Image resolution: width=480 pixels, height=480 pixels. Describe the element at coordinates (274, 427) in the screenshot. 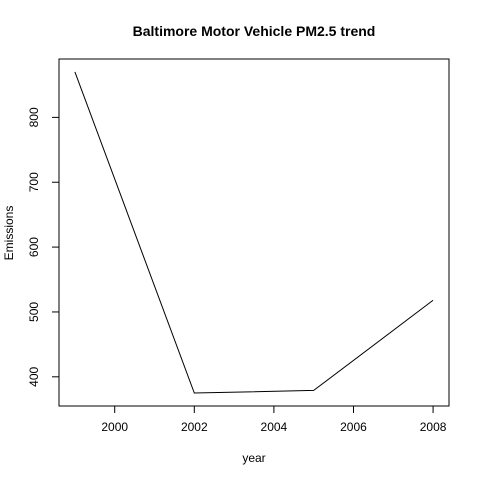

I see `x-tick-label: 2004` at that location.